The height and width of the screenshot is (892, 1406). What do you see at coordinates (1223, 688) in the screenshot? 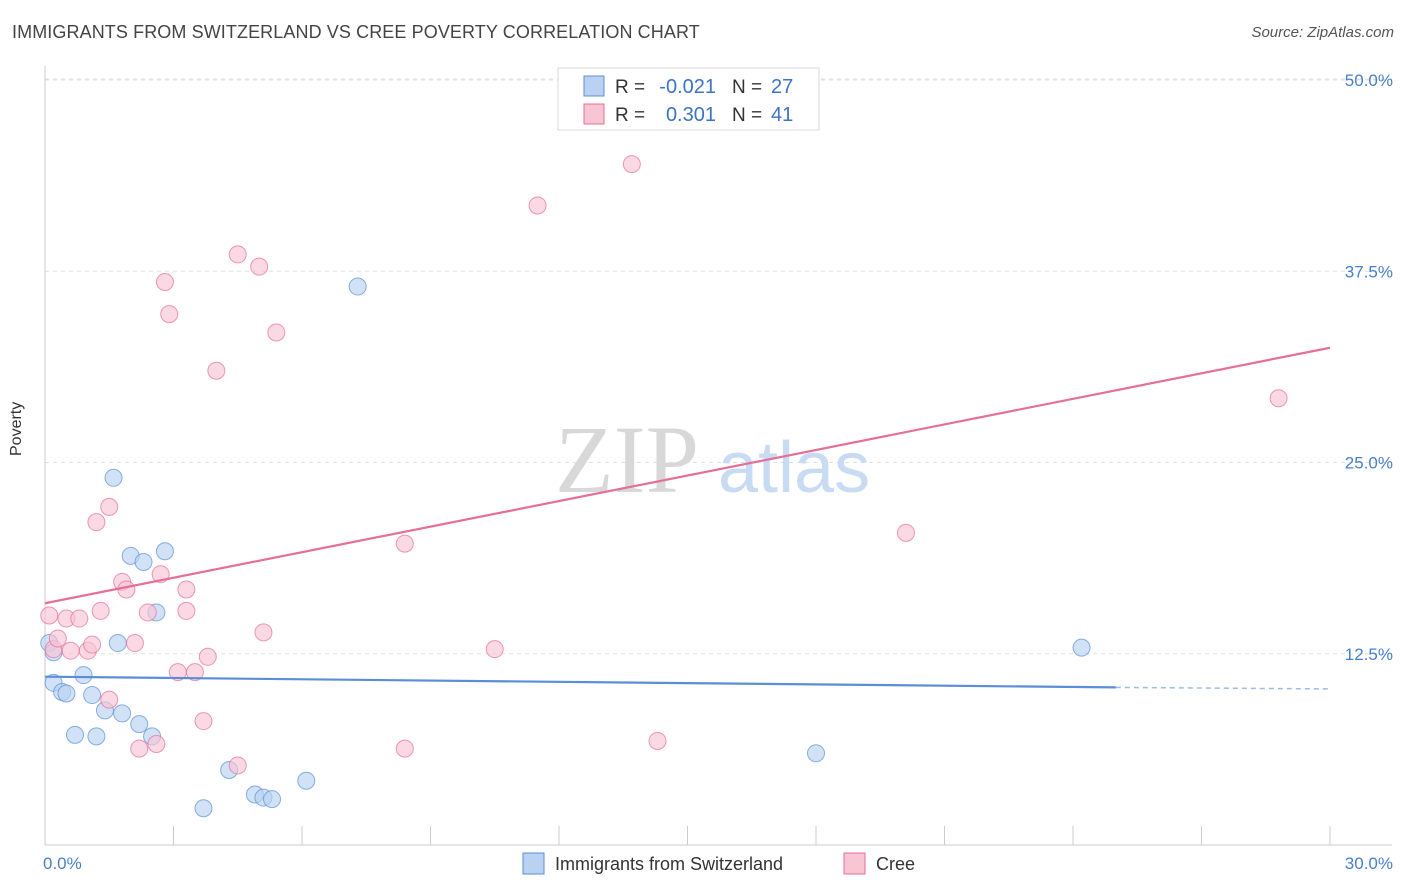
I see `trend-line-extension` at bounding box center [1223, 688].